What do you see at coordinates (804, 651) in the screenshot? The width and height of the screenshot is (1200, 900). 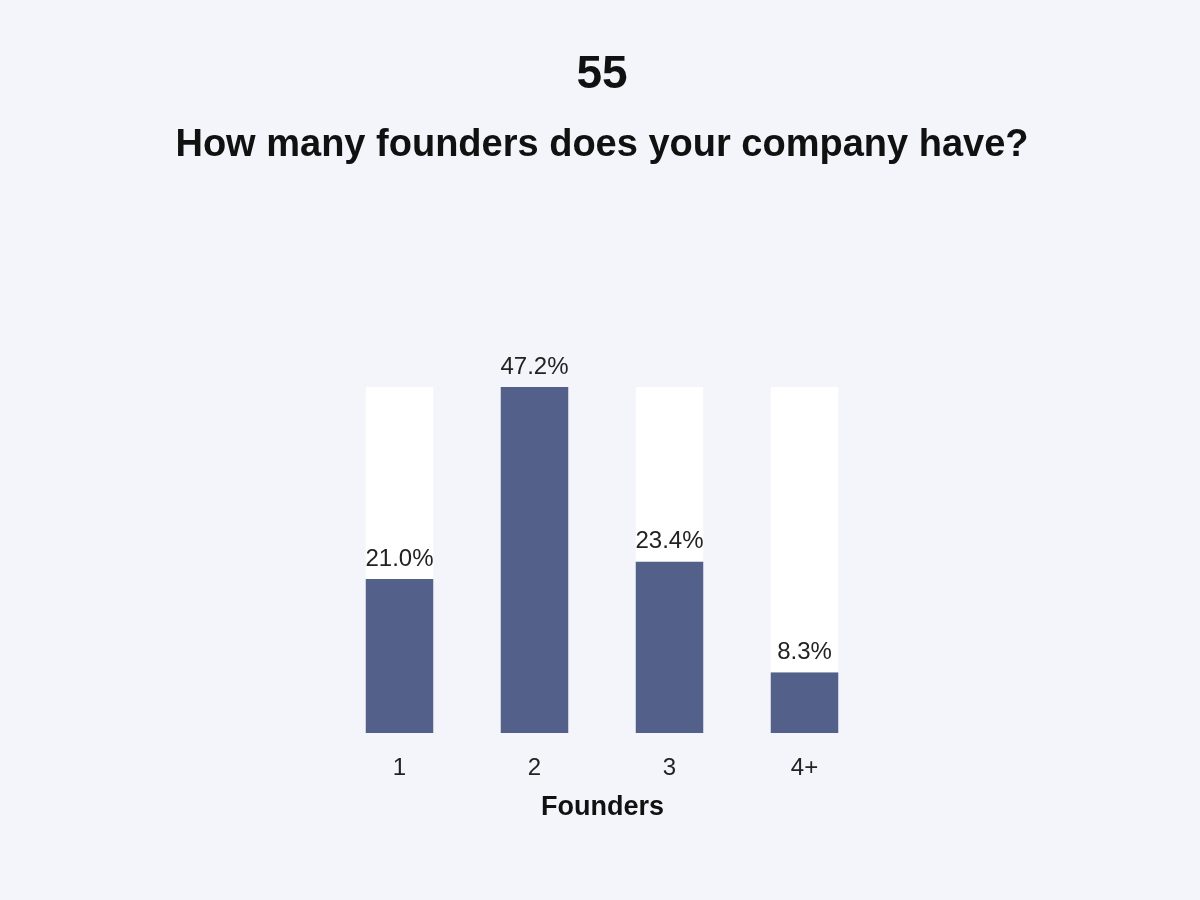 I see `data-label: 8.3%` at bounding box center [804, 651].